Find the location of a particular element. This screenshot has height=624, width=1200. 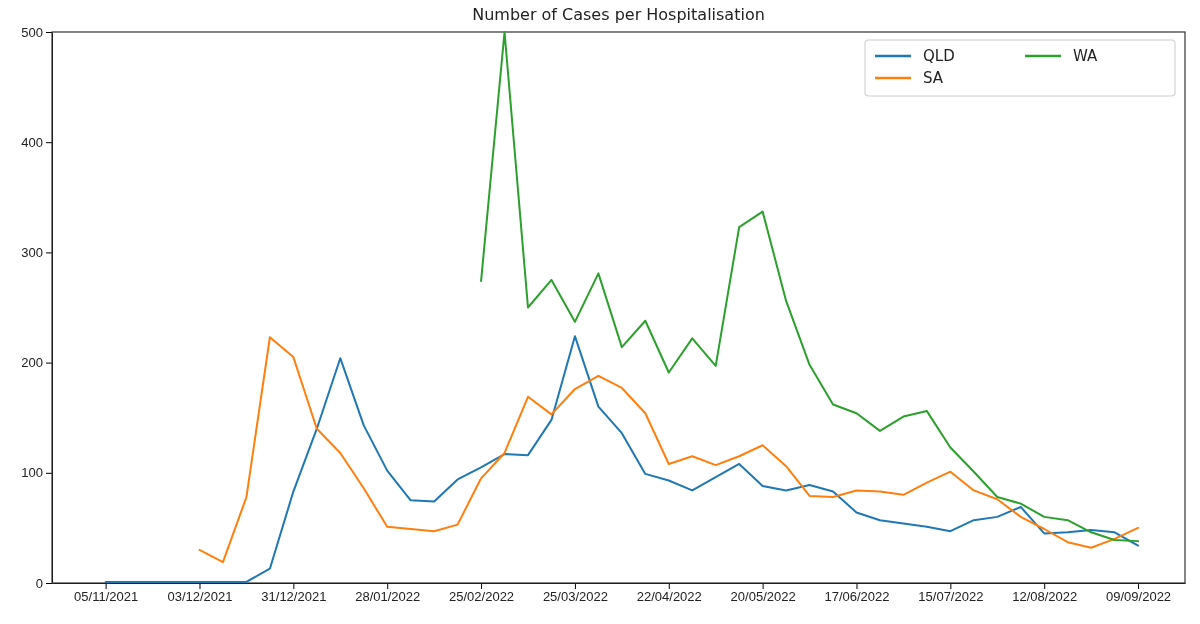

legend-label: QLD is located at coordinates (939, 56).